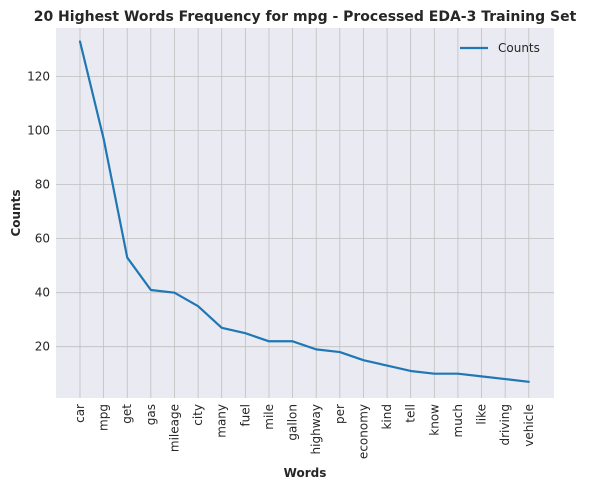  Describe the element at coordinates (80, 413) in the screenshot. I see `x-tick-label-car: car` at that location.